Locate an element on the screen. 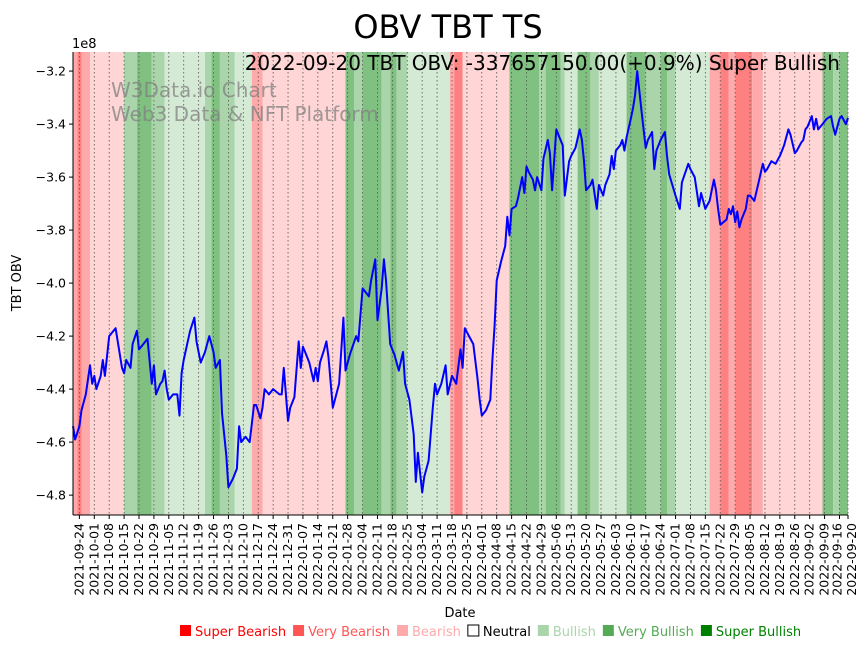 The height and width of the screenshot is (646, 867). x-tick-label: 2021-10-01 is located at coordinates (93, 559).